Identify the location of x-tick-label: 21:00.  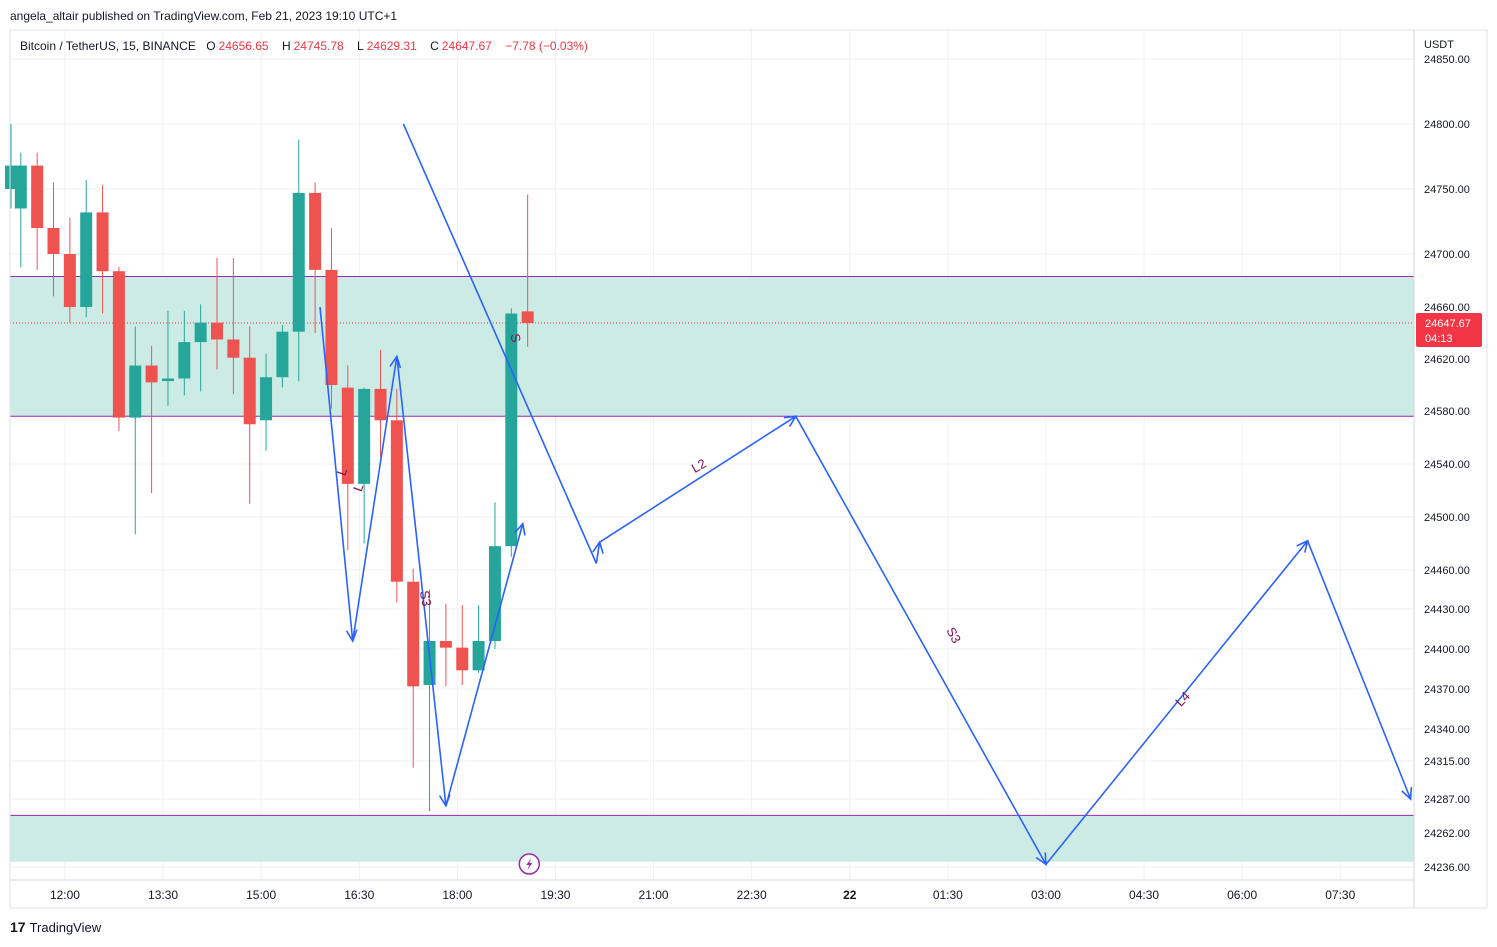
(654, 895).